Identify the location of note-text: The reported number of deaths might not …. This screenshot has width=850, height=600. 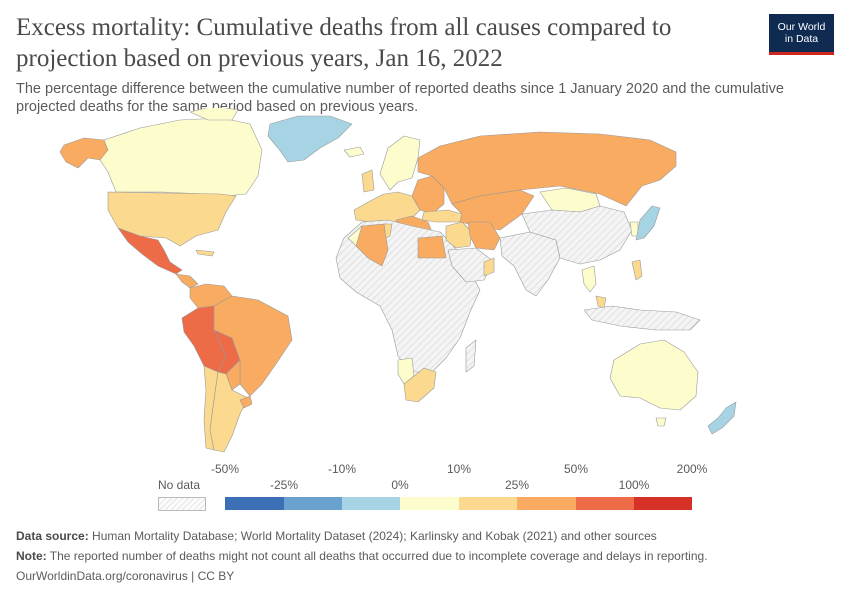
(378, 556).